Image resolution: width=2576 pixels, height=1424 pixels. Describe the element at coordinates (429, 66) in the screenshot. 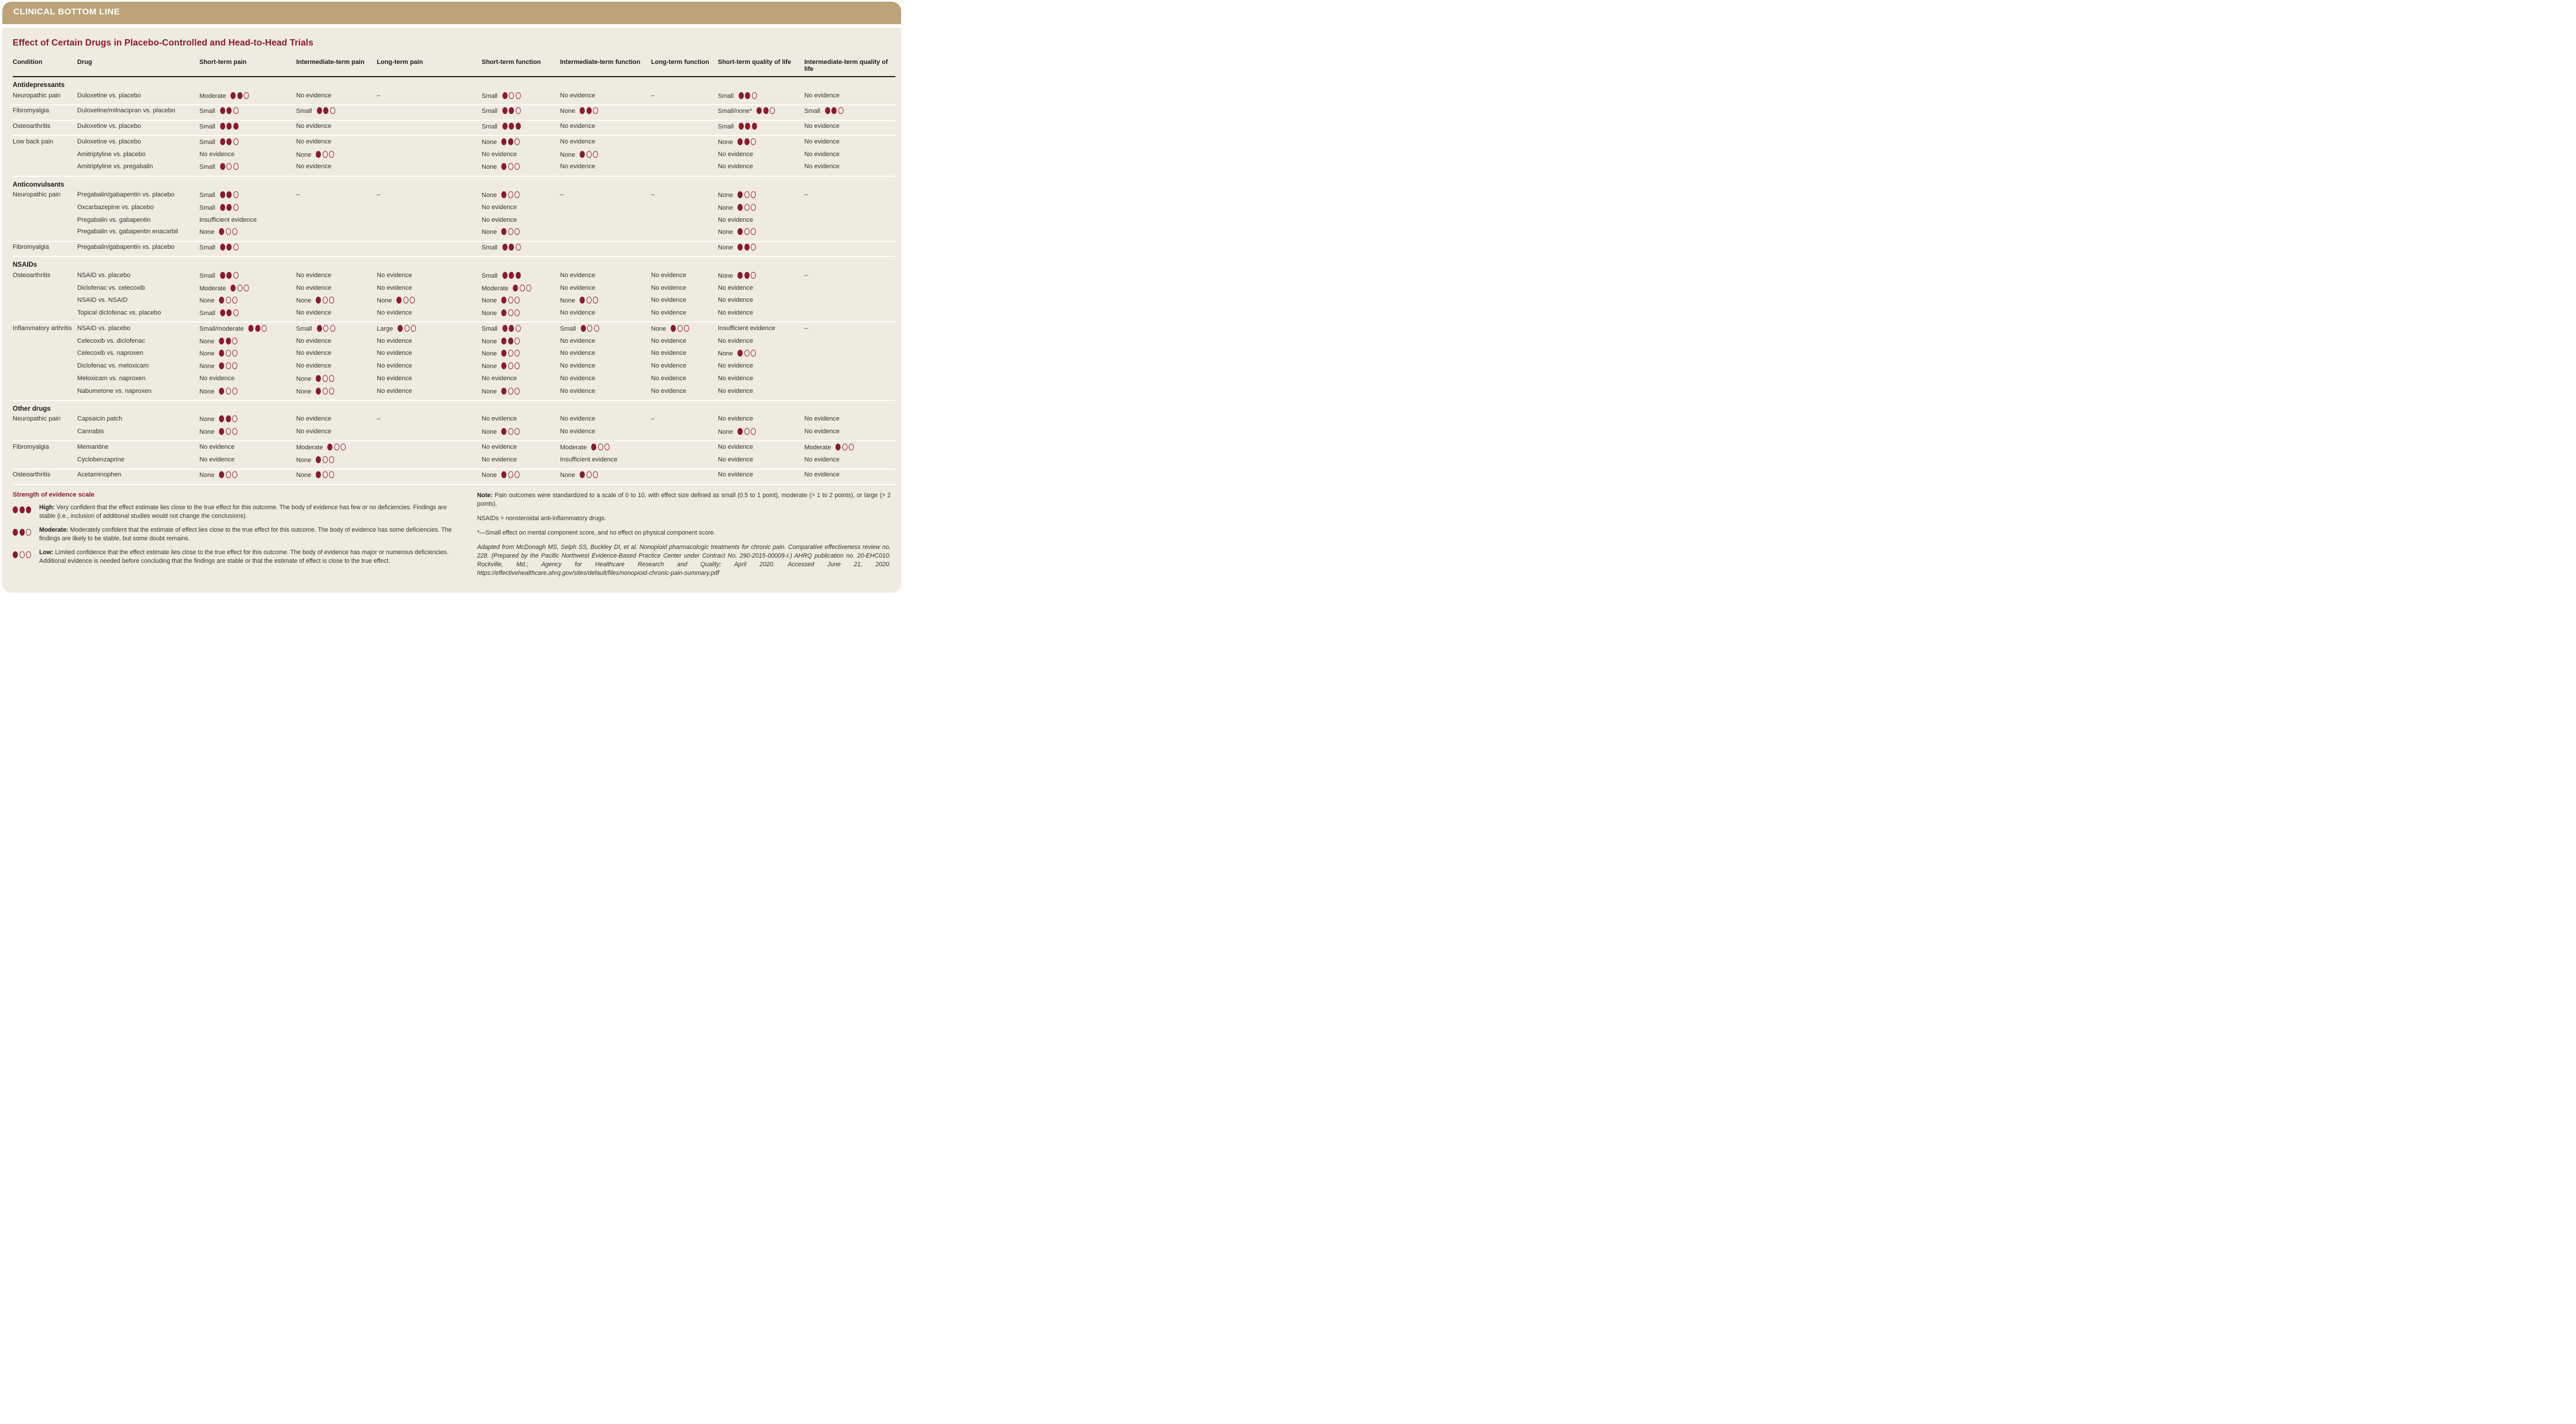

I see `column-header: Long-term pain` at that location.